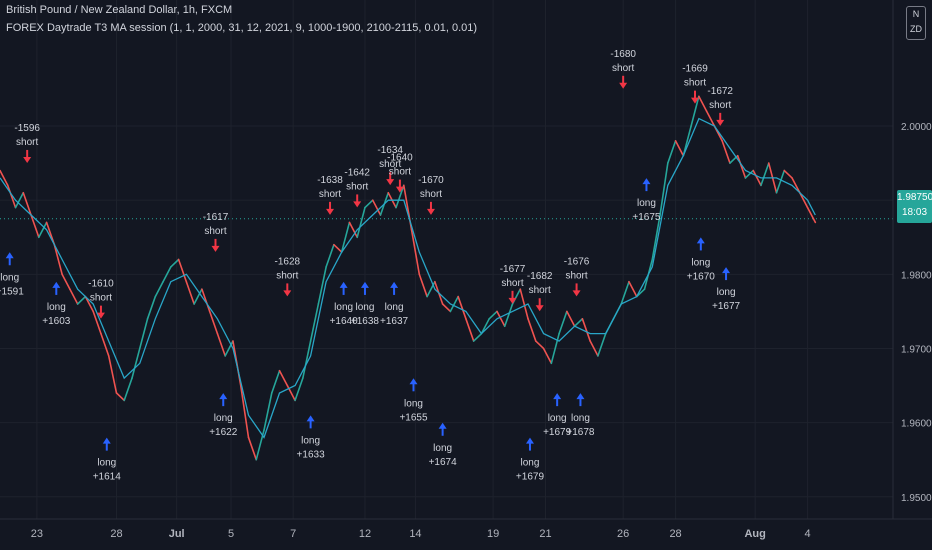 Image resolution: width=932 pixels, height=550 pixels. What do you see at coordinates (540, 276) in the screenshot?
I see `short-pnl: -1682` at bounding box center [540, 276].